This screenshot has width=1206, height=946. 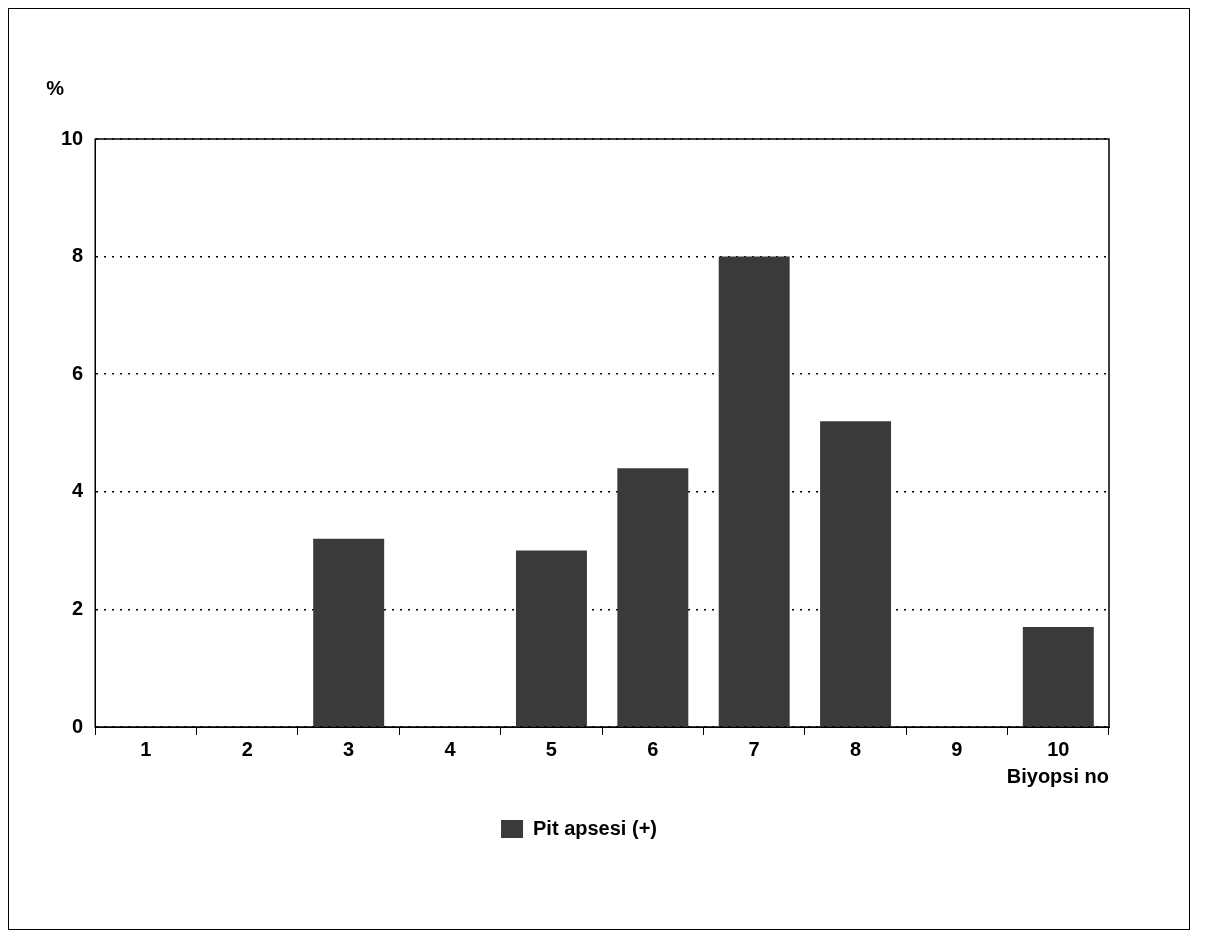 What do you see at coordinates (78, 490) in the screenshot?
I see `y-tick-label: 4` at bounding box center [78, 490].